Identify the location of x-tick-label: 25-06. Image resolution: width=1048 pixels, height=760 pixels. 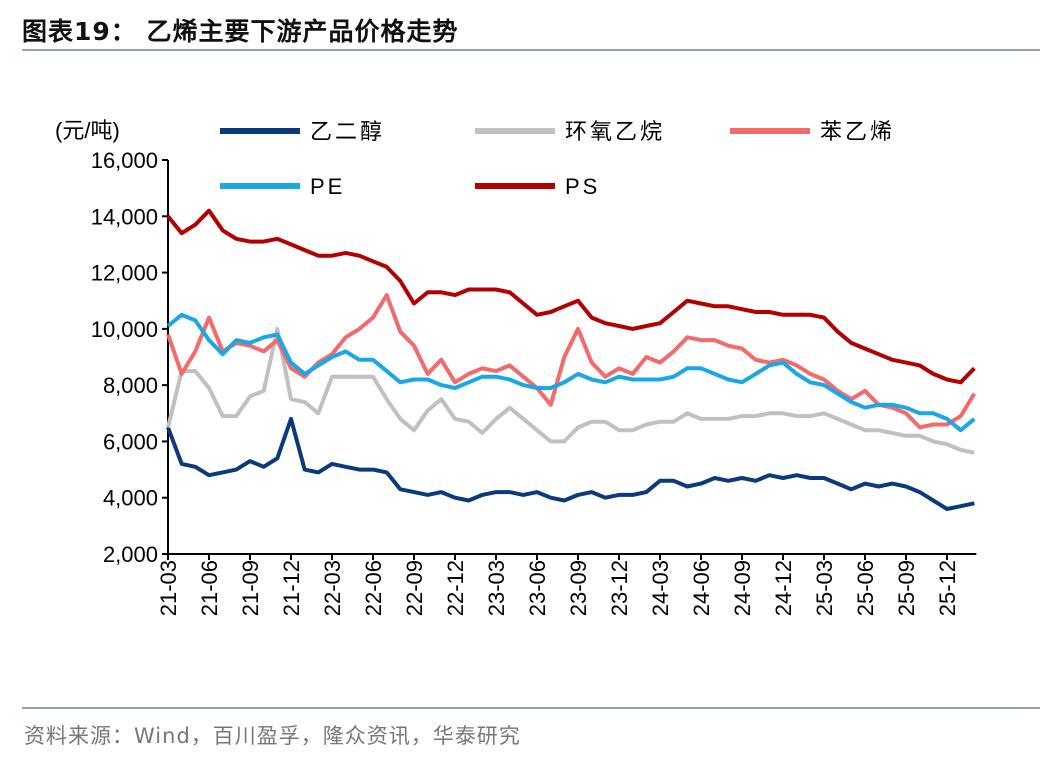
(865, 588).